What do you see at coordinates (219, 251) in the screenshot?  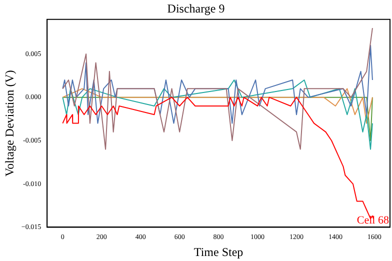 I see `x-axis-title: Time Step` at bounding box center [219, 251].